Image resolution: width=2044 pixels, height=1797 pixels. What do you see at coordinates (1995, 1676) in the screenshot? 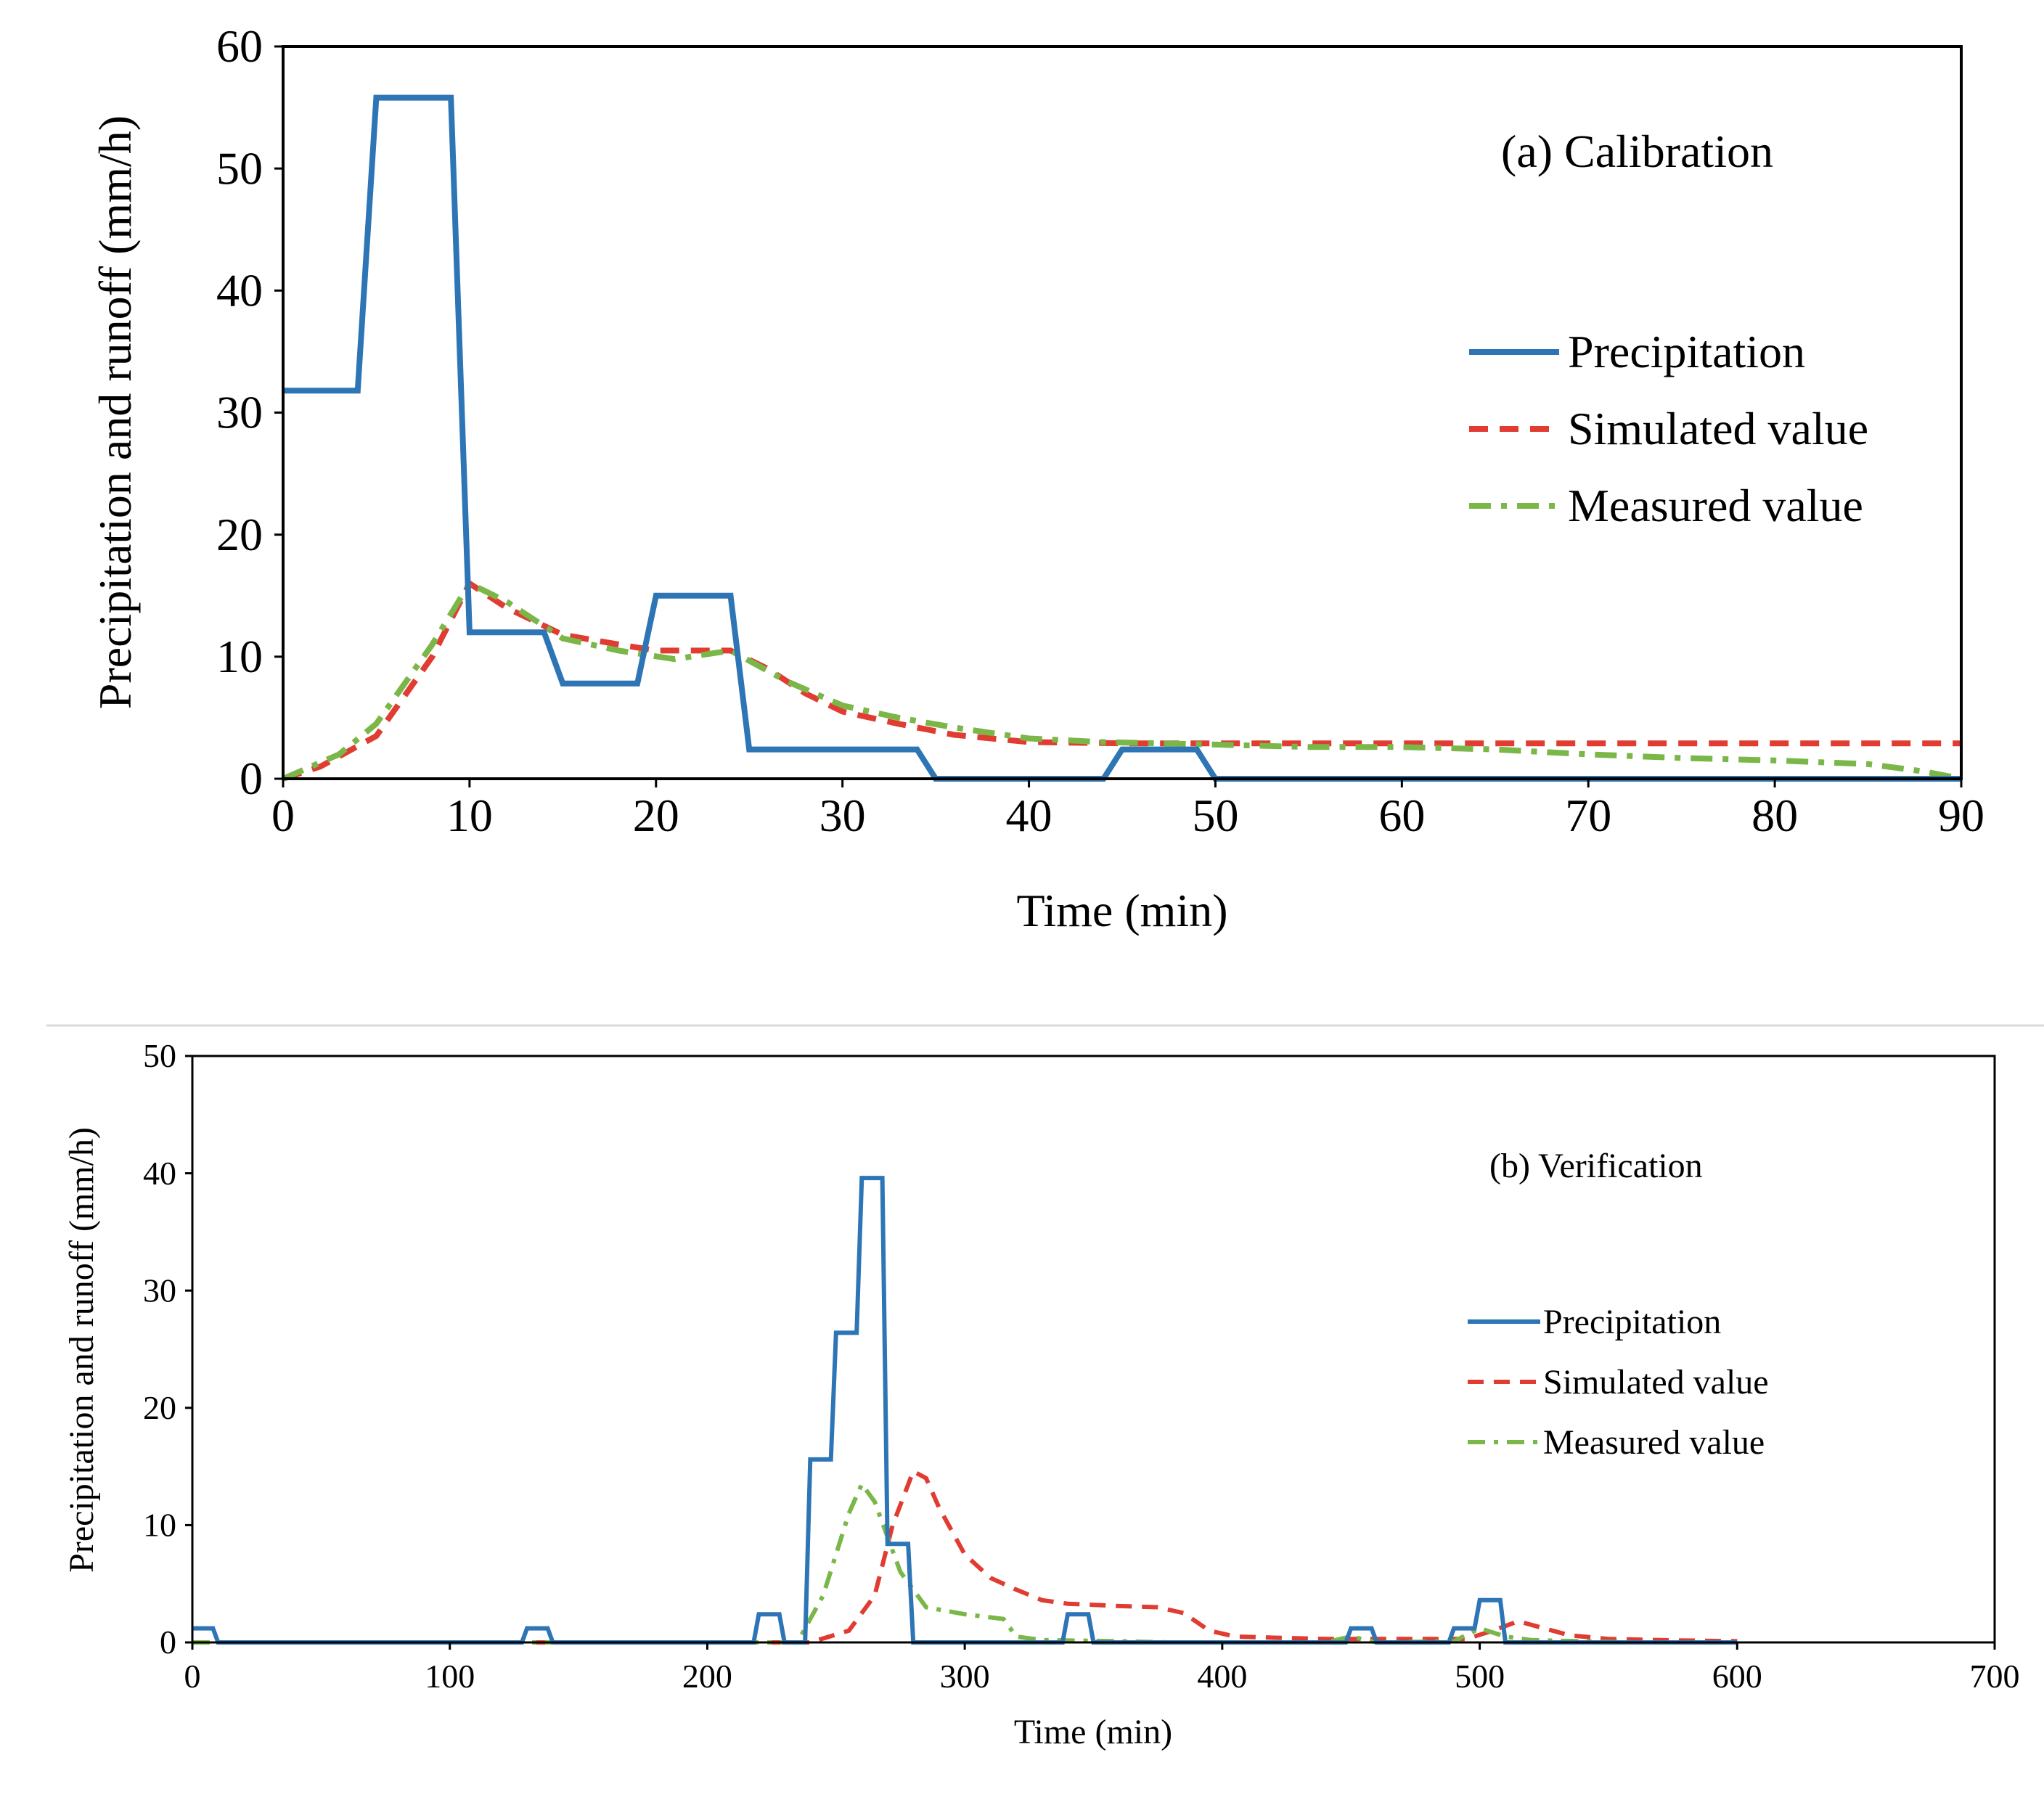
I see `verification-x-tick-label: 700` at bounding box center [1995, 1676].